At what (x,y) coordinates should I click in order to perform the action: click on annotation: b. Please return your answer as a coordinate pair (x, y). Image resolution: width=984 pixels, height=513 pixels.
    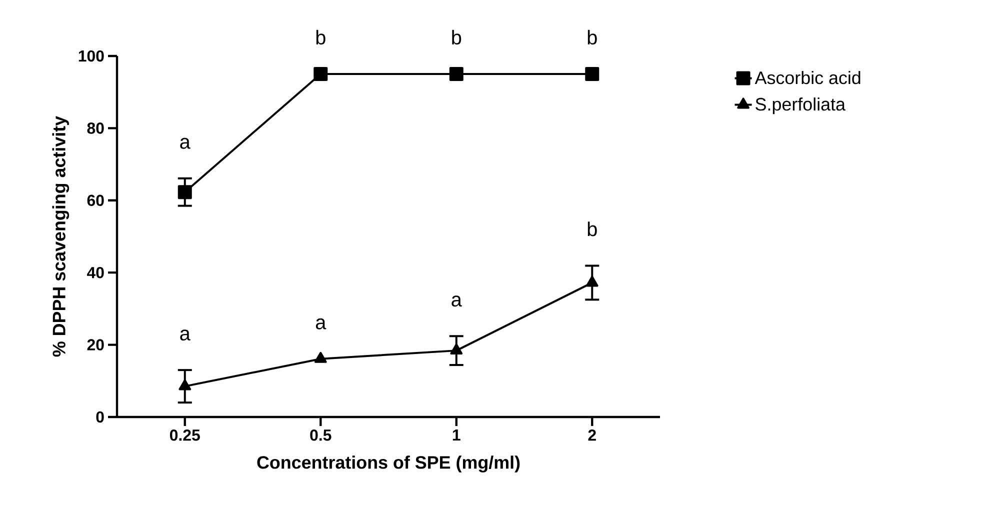
    Looking at the image, I should click on (592, 229).